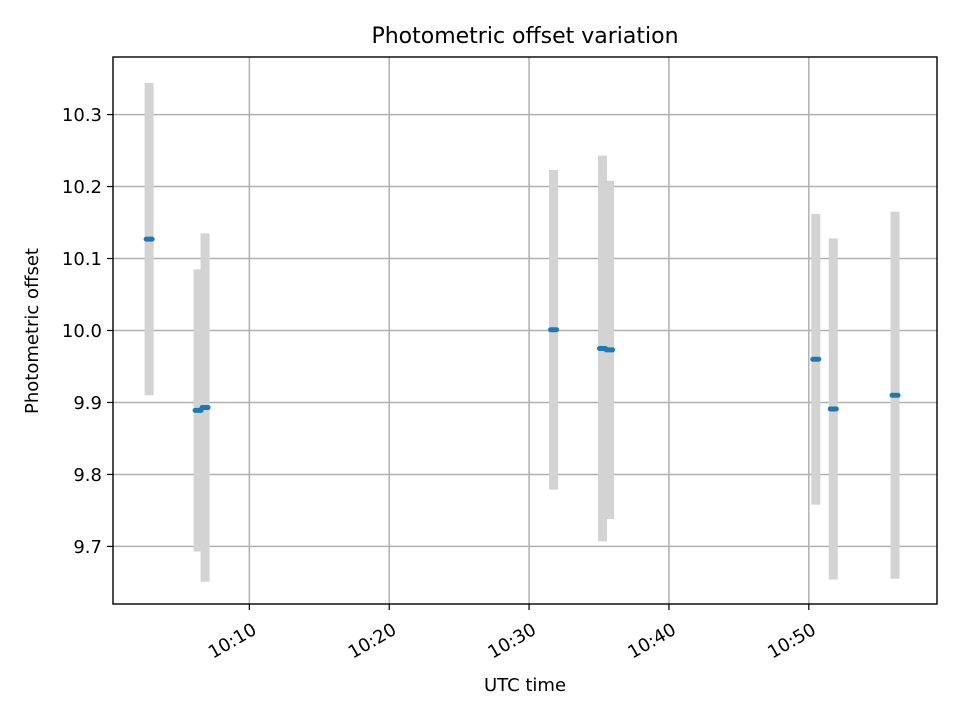  I want to click on x-axis-ticks: 10:10 10:20 10:30 10:40 10:50, so click(512, 633).